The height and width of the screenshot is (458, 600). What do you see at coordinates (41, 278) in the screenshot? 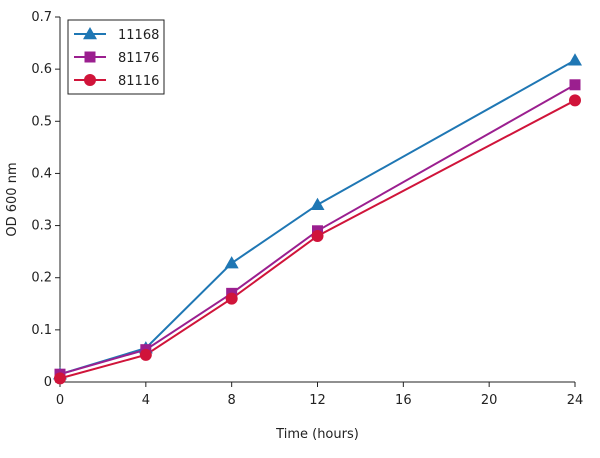
I see `y-tick-label: 0.2` at bounding box center [41, 278].